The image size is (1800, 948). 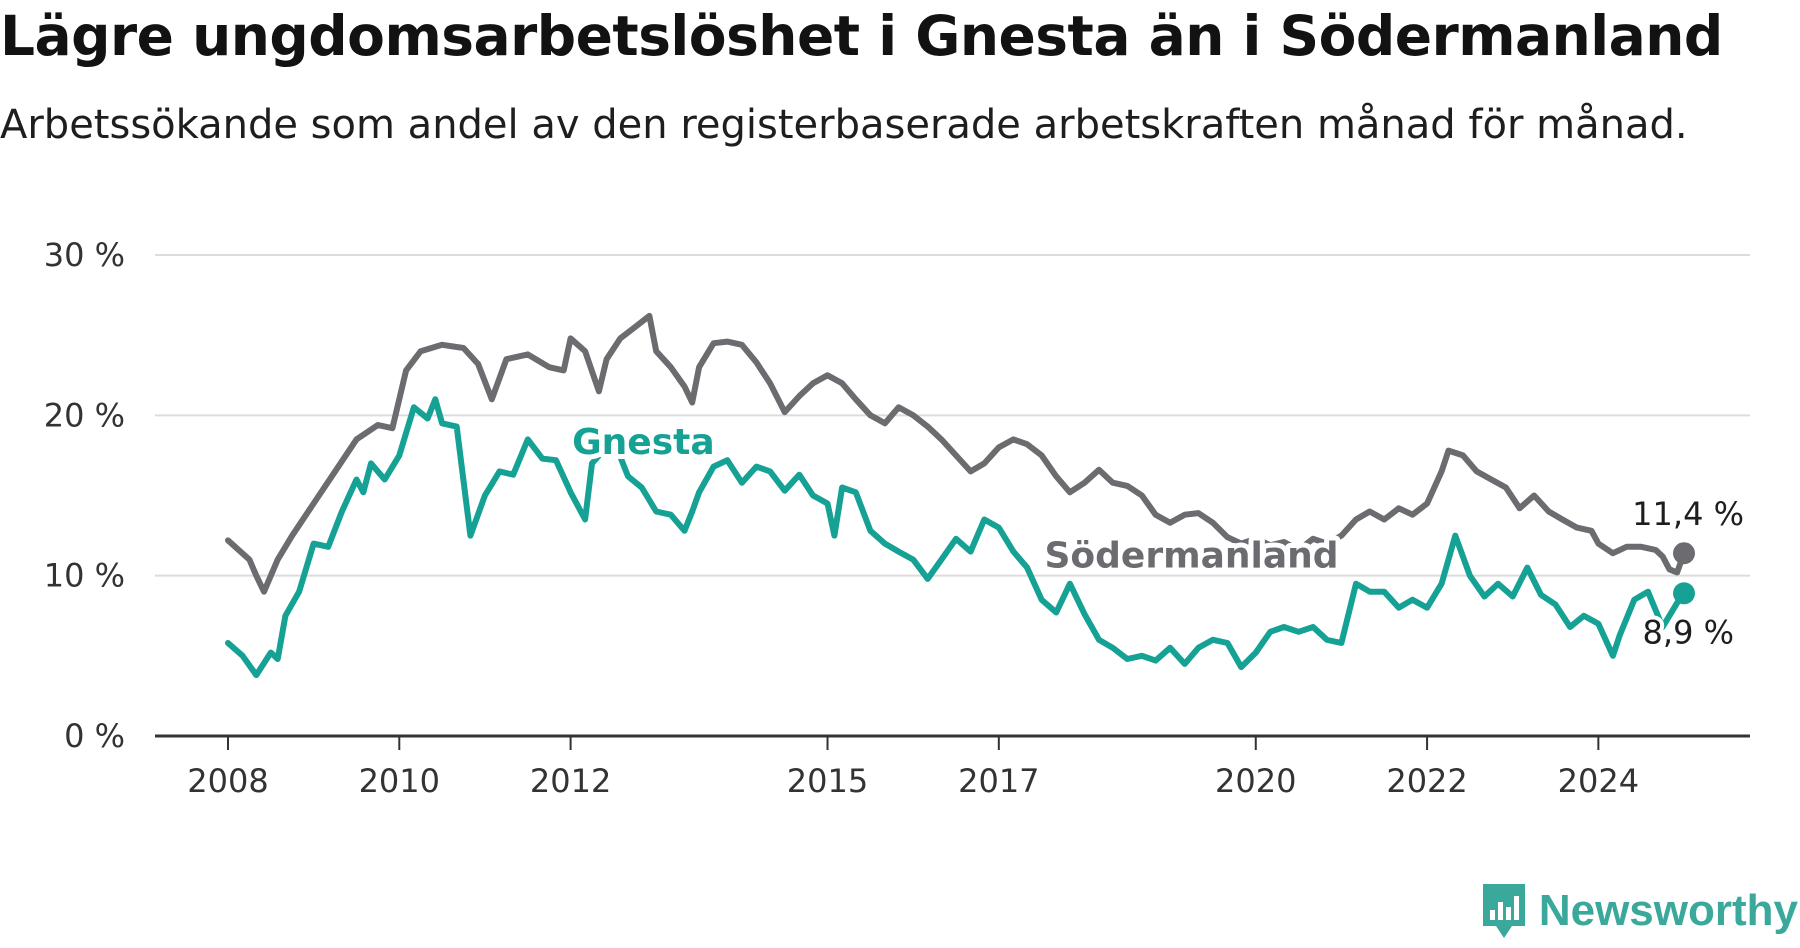 I want to click on x-tick-label: 2017, so click(x=998, y=781).